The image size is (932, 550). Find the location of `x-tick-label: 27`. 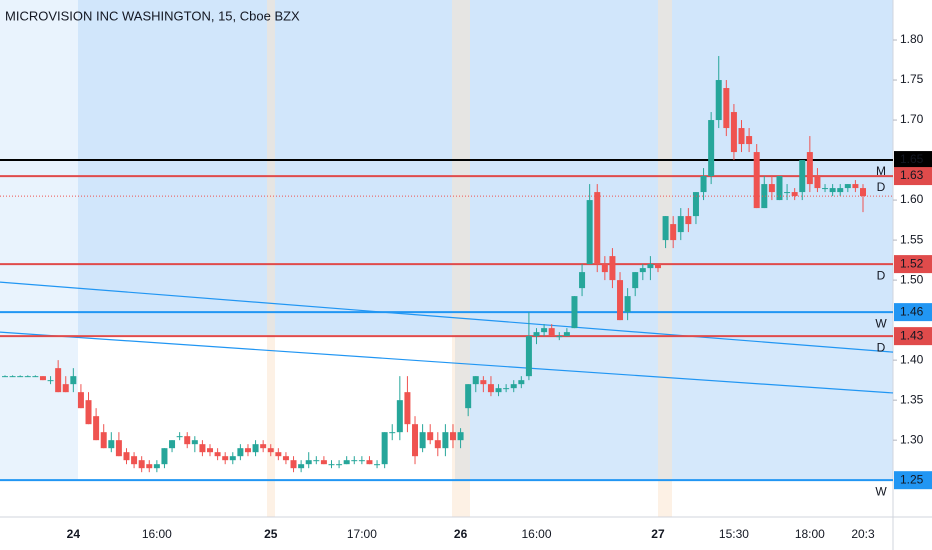

x-tick-label: 27 is located at coordinates (658, 534).